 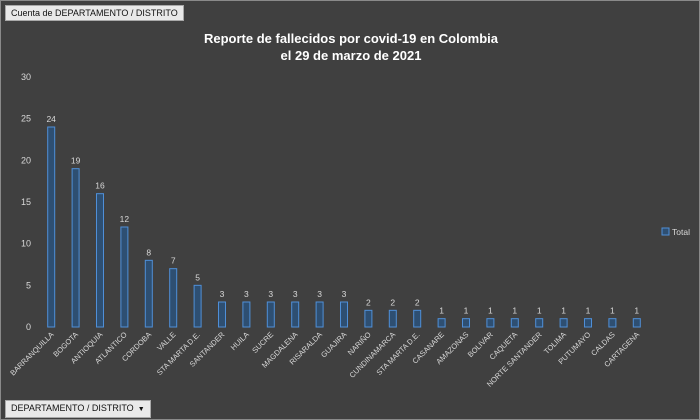 What do you see at coordinates (100, 186) in the screenshot?
I see `data-label: 16` at bounding box center [100, 186].